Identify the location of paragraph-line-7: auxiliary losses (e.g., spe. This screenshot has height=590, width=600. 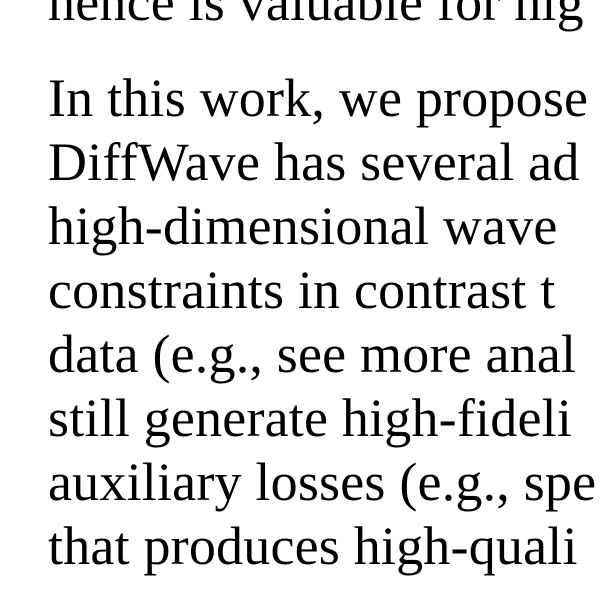
(322, 482).